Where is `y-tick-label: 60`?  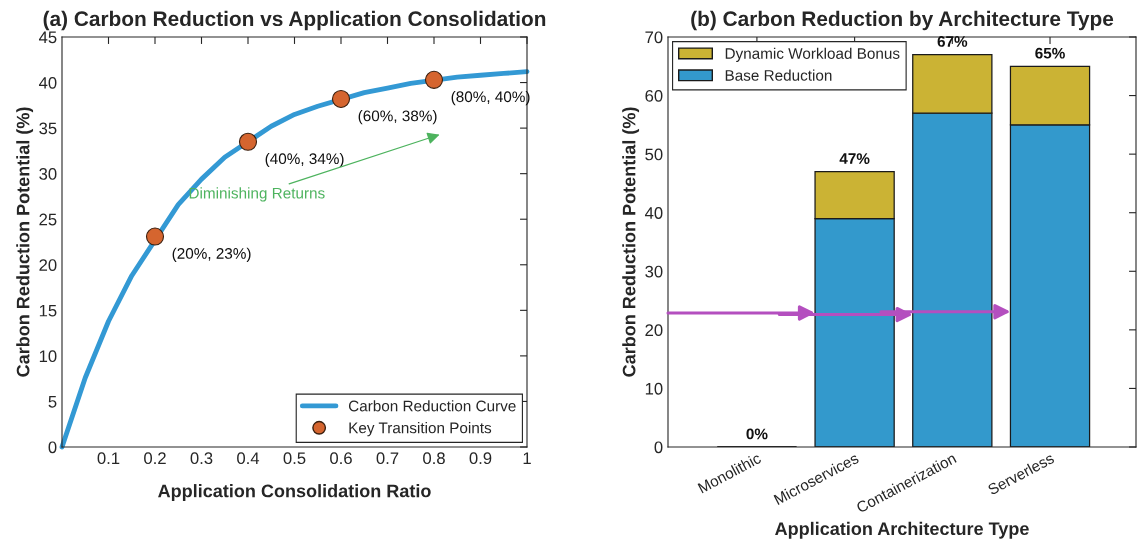
y-tick-label: 60 is located at coordinates (654, 95).